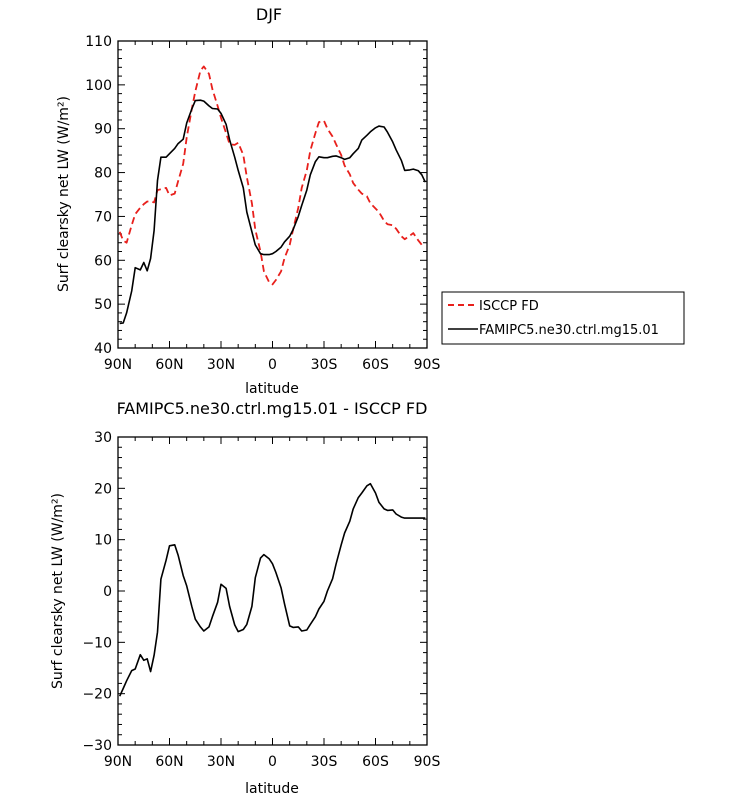 This screenshot has height=803, width=733. What do you see at coordinates (103, 305) in the screenshot?
I see `top-chart-y-tick-label: 50` at bounding box center [103, 305].